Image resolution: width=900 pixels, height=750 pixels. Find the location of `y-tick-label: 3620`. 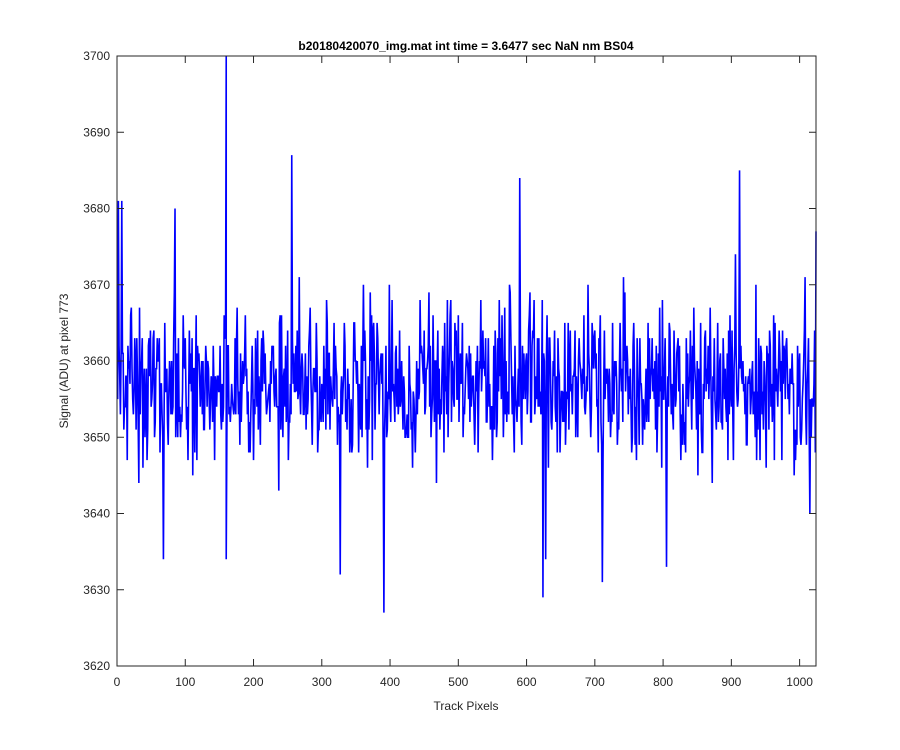

y-tick-label: 3620 is located at coordinates (96, 666).